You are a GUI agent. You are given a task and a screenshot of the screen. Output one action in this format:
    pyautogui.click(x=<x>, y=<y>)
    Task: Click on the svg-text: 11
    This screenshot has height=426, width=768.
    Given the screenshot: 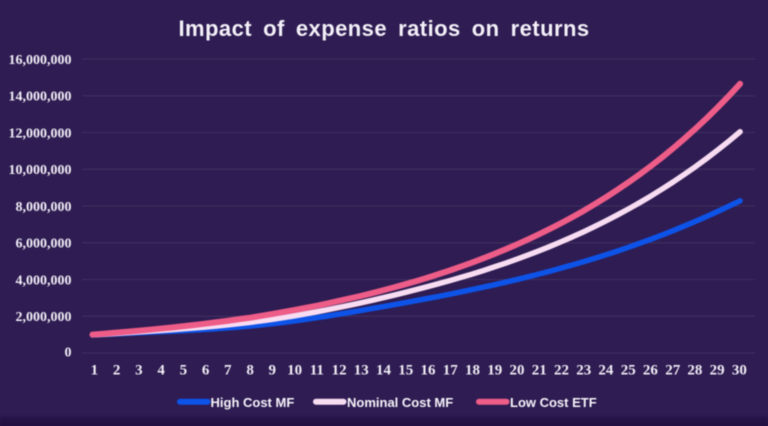 What is the action you would take?
    pyautogui.click(x=317, y=371)
    